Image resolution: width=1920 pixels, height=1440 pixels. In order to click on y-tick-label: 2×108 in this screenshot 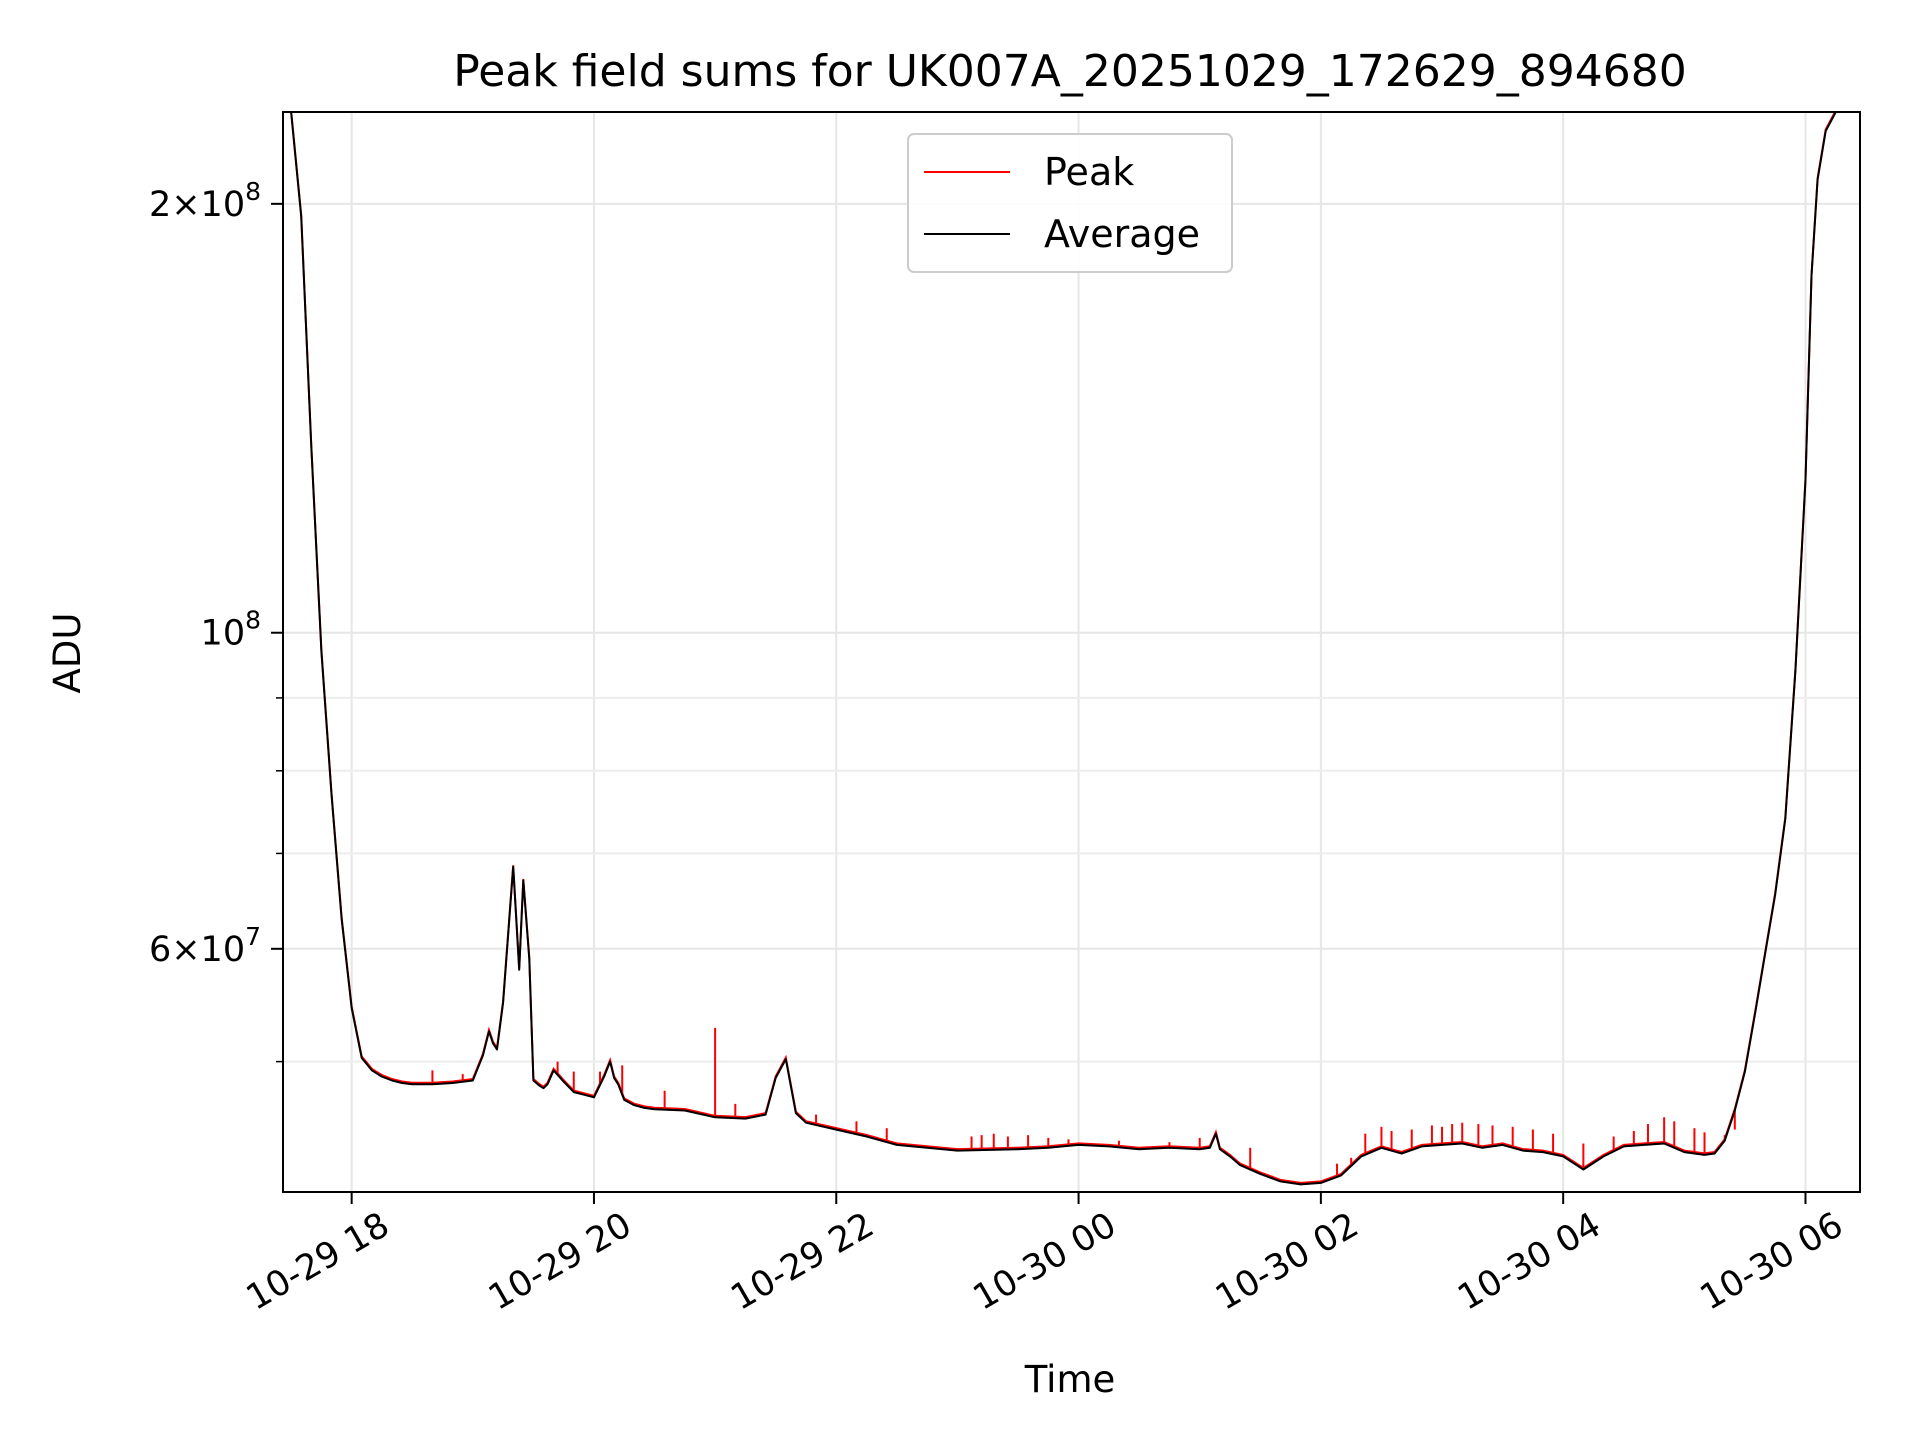, I will do `click(205, 201)`.